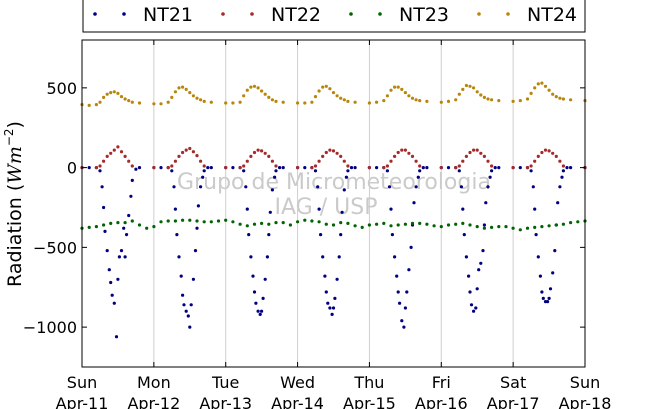 The width and height of the screenshot is (650, 409). I want to click on legend: NT21 NT22 NT23 NT24, so click(334, 16).